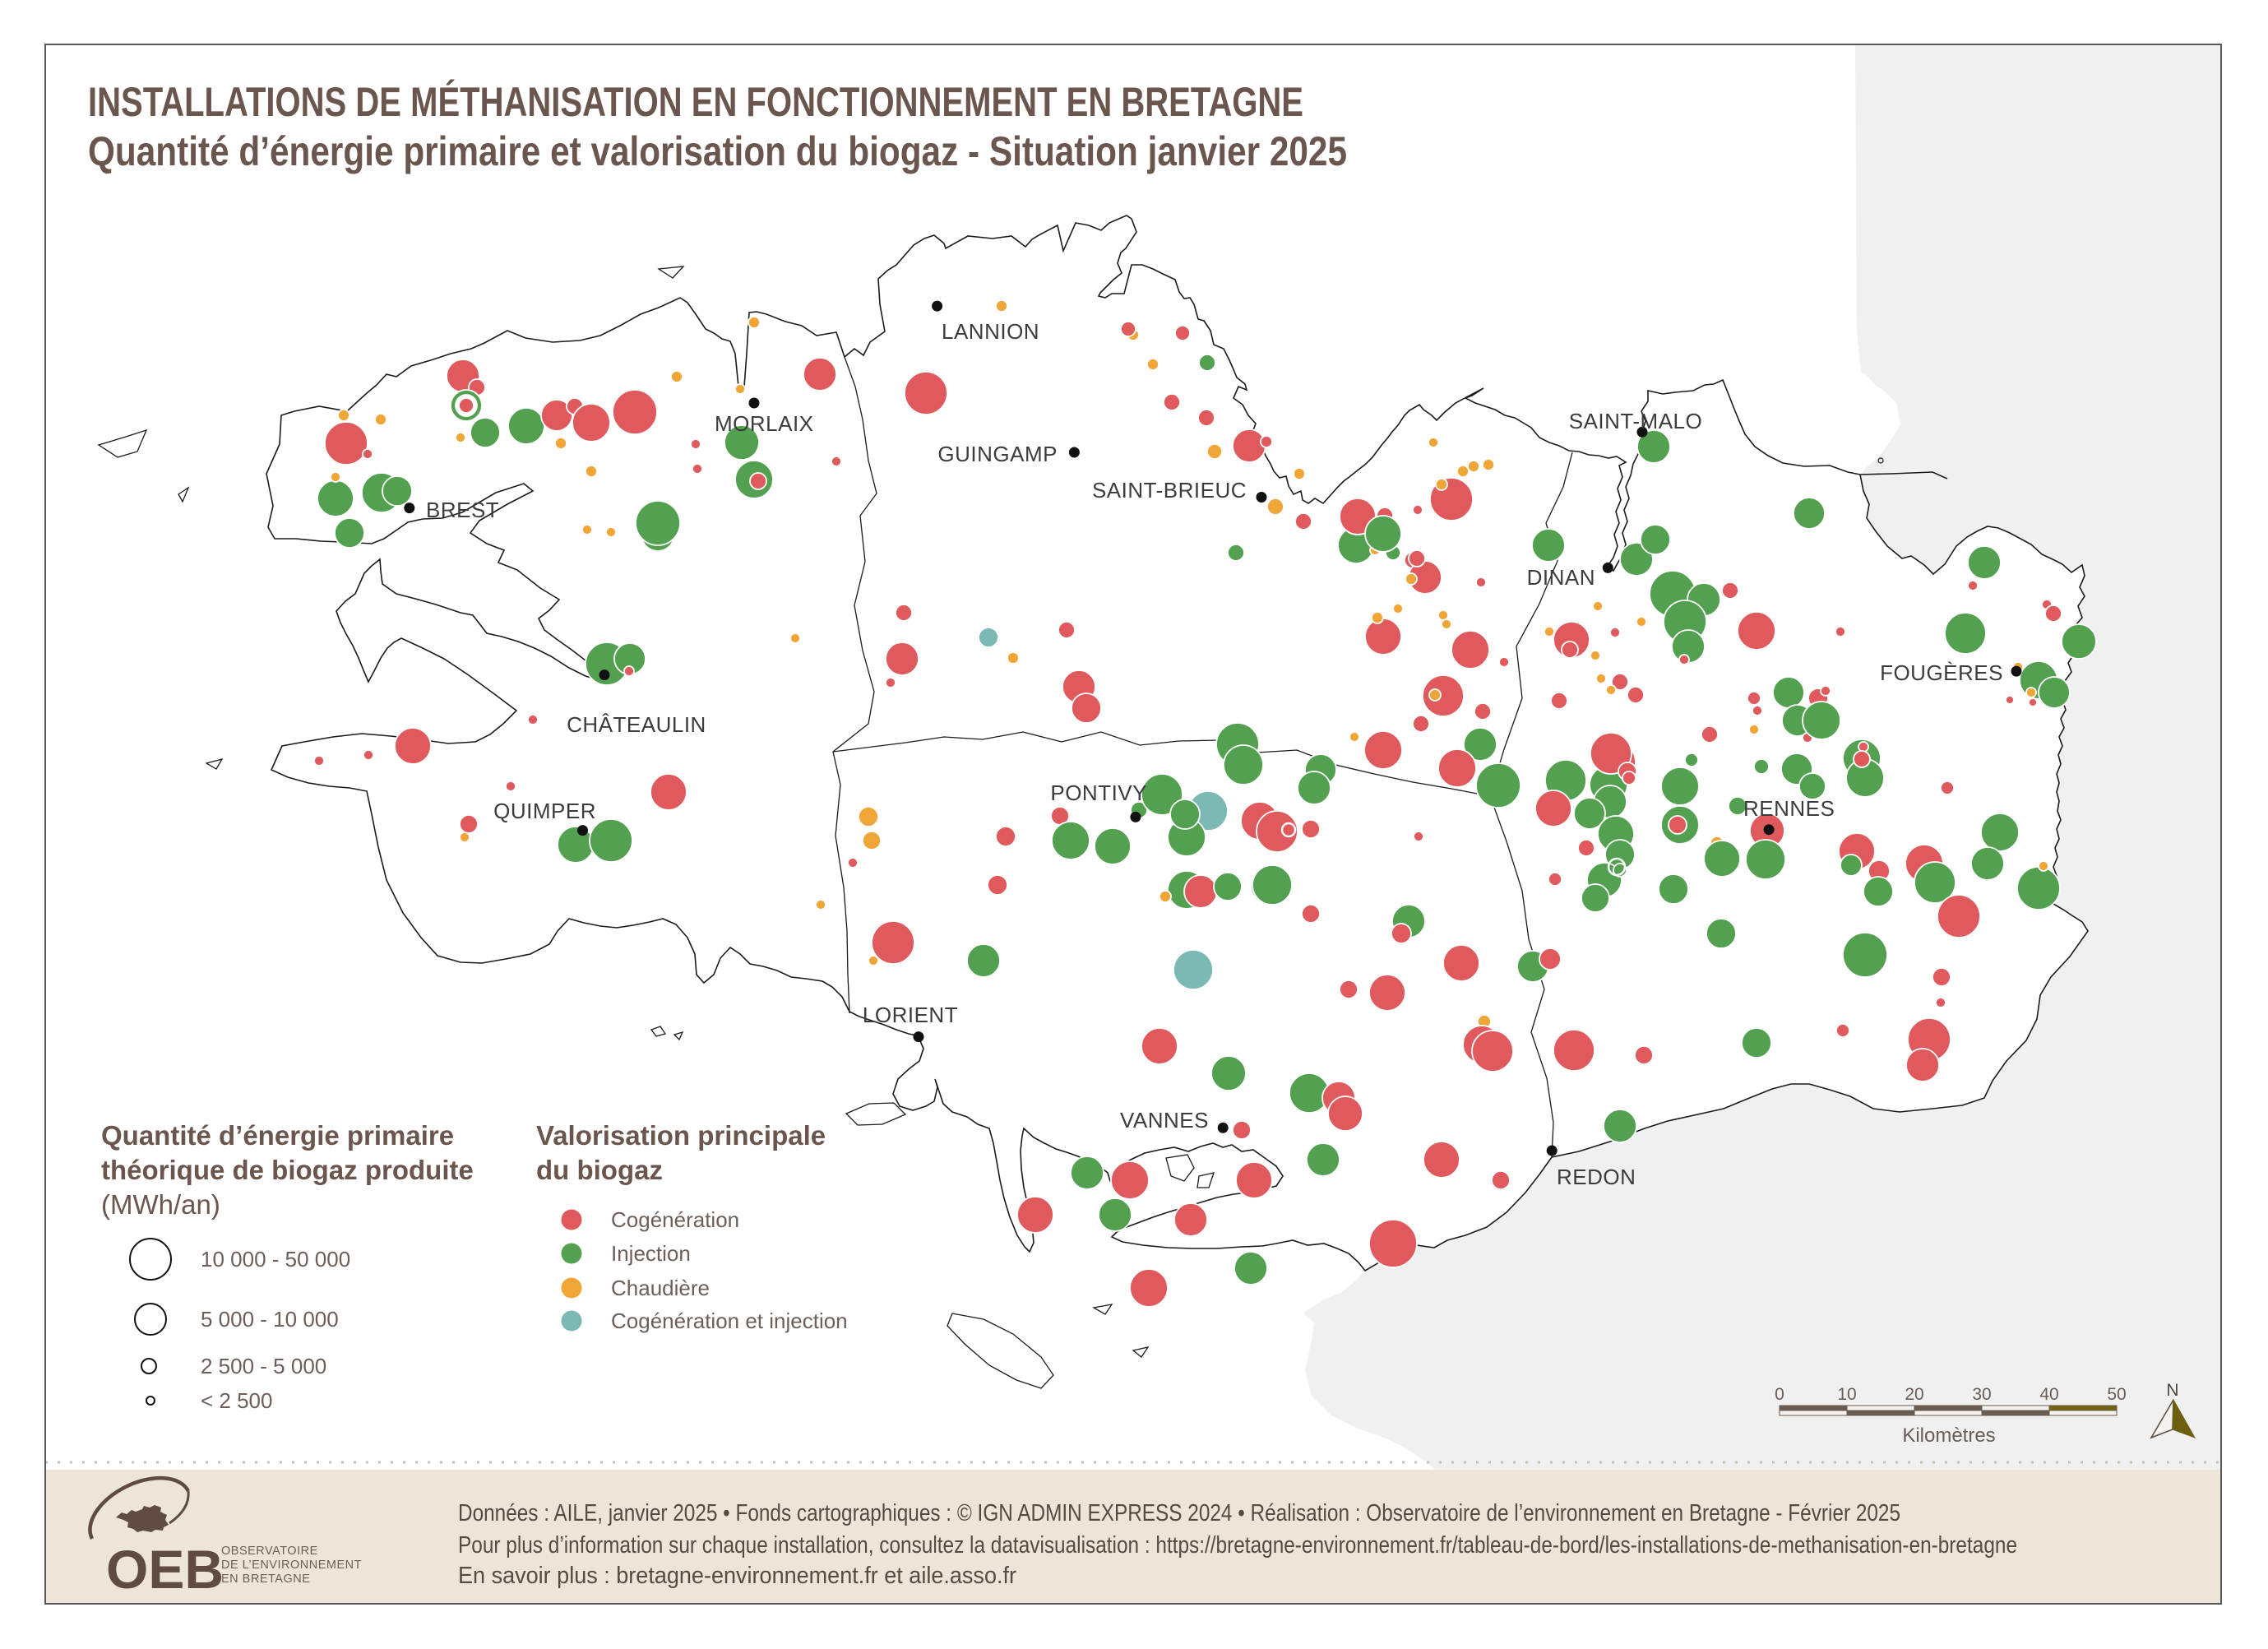 The width and height of the screenshot is (2268, 1649). Describe the element at coordinates (544, 811) in the screenshot. I see `svg-text: QUIMPER` at that location.